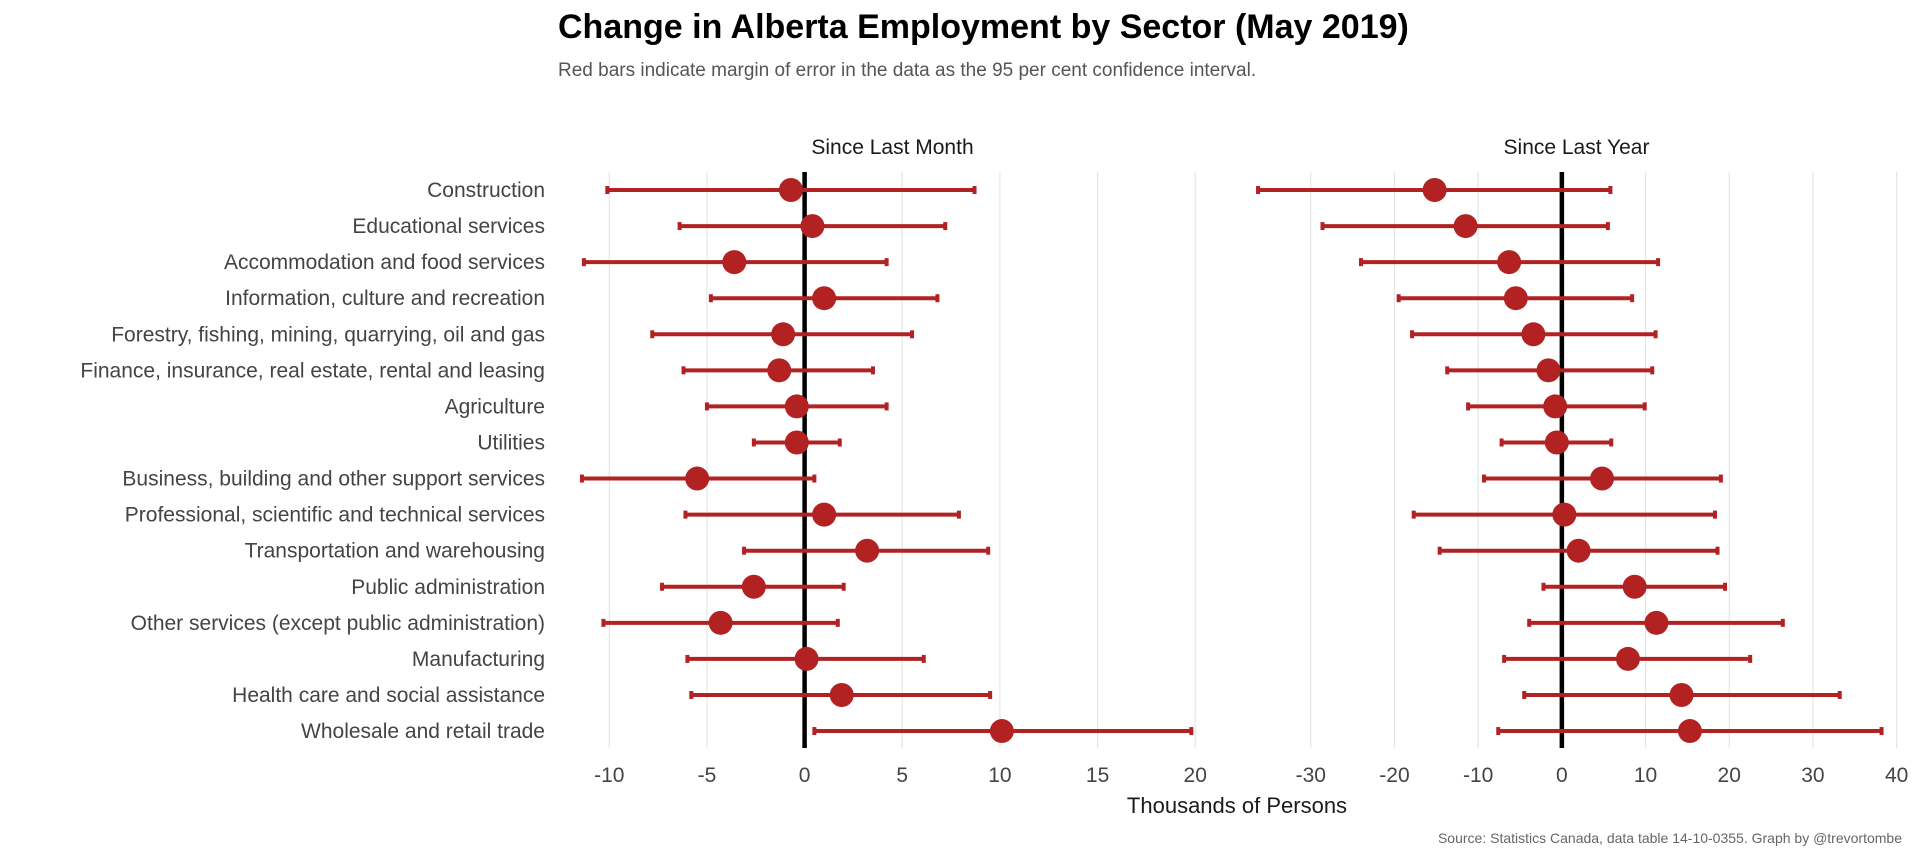 Image resolution: width=1920 pixels, height=864 pixels. Describe the element at coordinates (1896, 775) in the screenshot. I see `x-tick-label: 40` at that location.